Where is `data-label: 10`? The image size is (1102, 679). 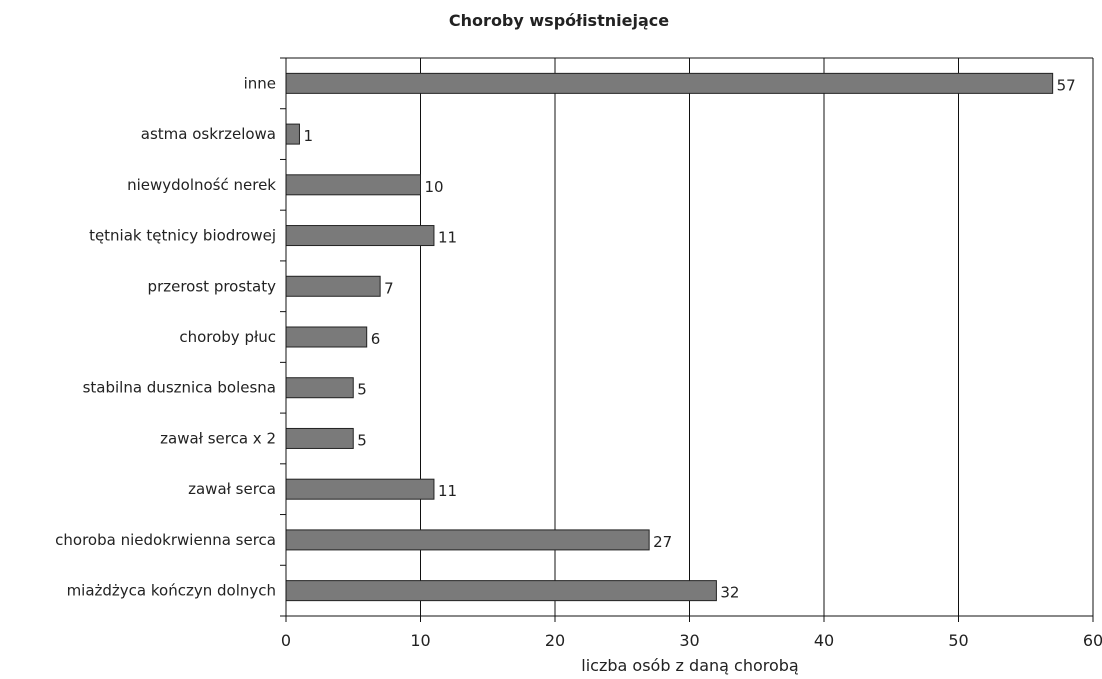 data-label: 10 is located at coordinates (434, 187).